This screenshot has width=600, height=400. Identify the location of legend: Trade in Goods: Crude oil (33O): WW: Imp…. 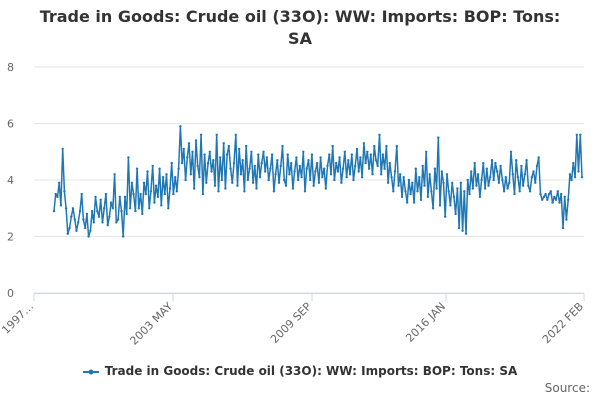
(300, 371).